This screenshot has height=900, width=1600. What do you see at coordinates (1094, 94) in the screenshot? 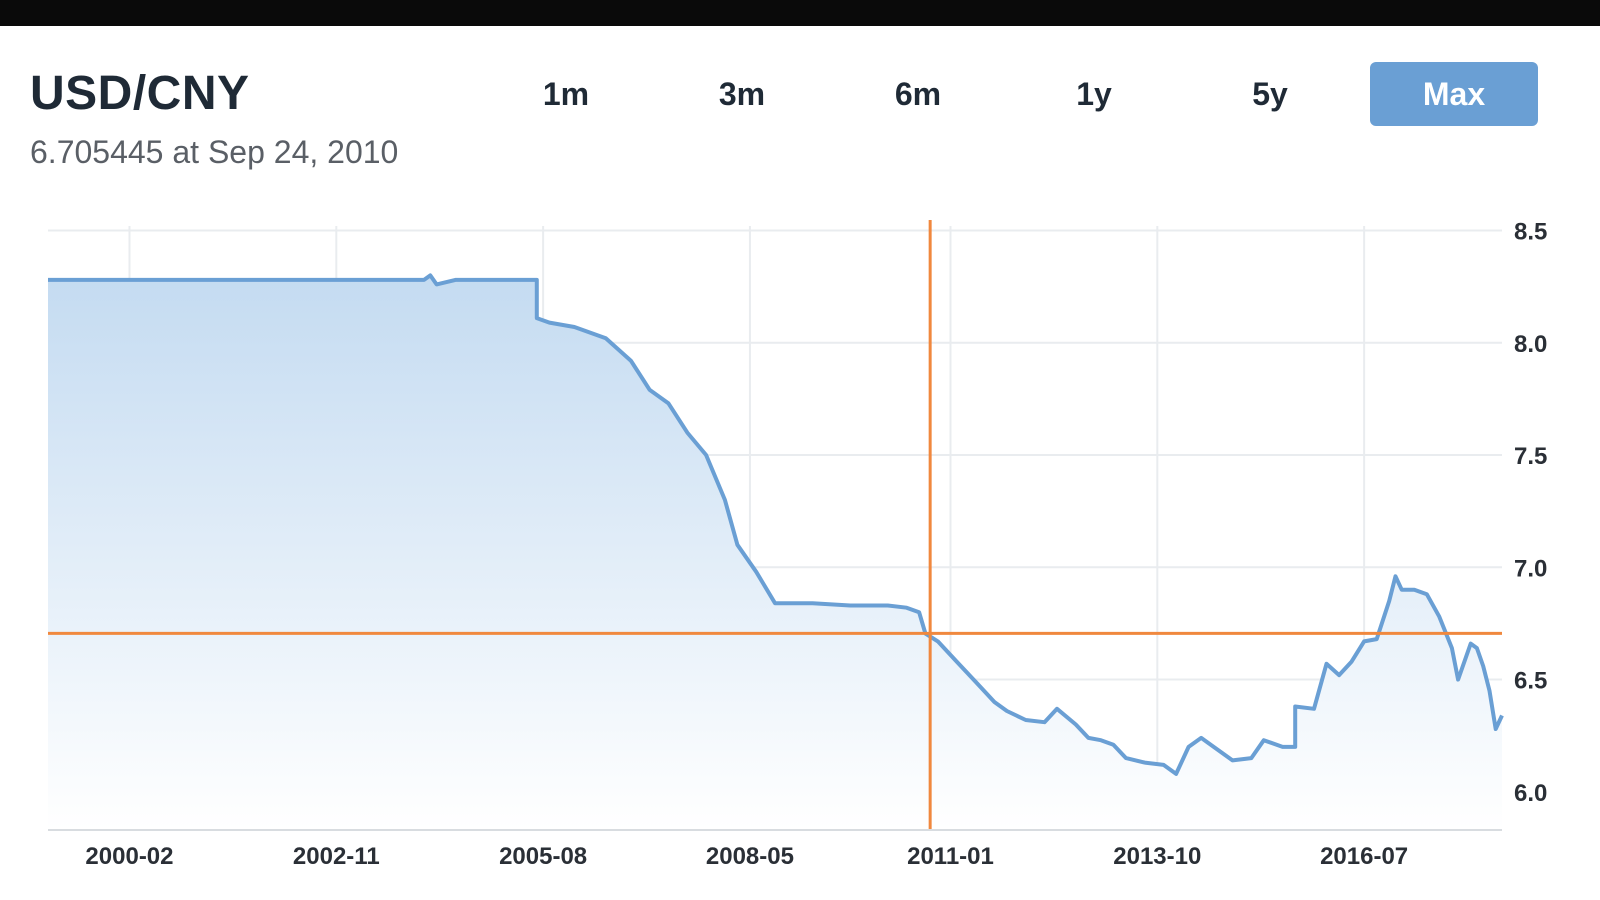
I see `range-1y-button: 1y` at bounding box center [1094, 94].